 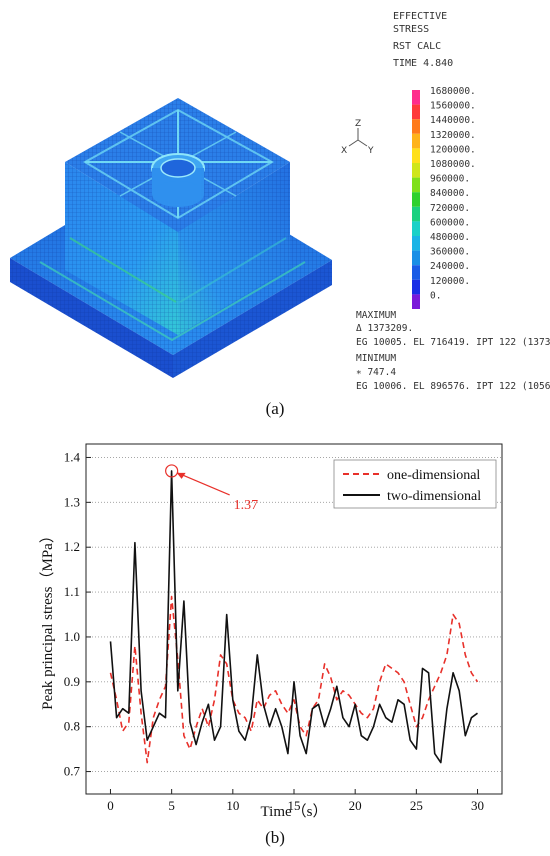 I want to click on maximum-detail: EG 10005. EL 716419. IPT 122 (1373209.), so click(x=453, y=342).